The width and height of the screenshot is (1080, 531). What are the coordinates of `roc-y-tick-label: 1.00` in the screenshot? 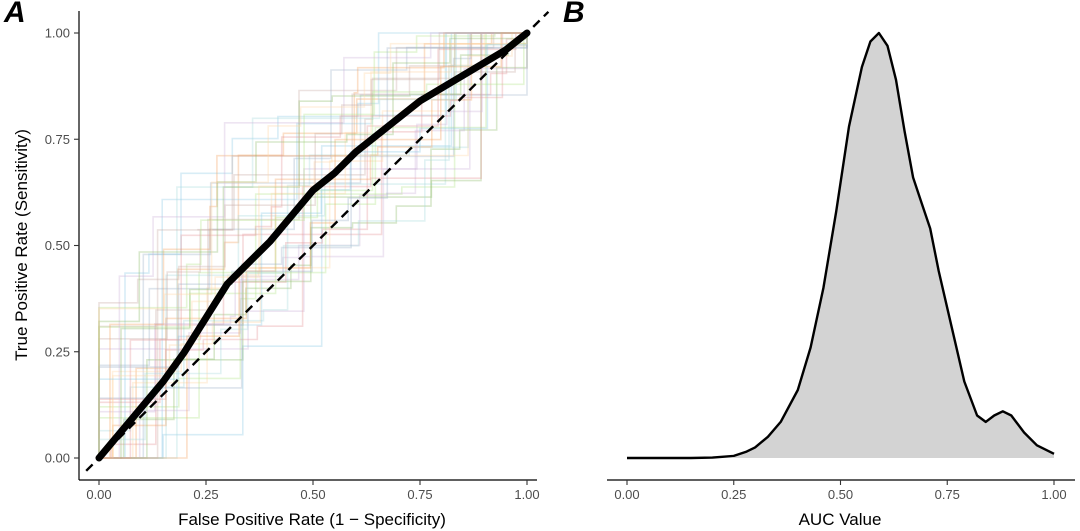 It's located at (57, 33).